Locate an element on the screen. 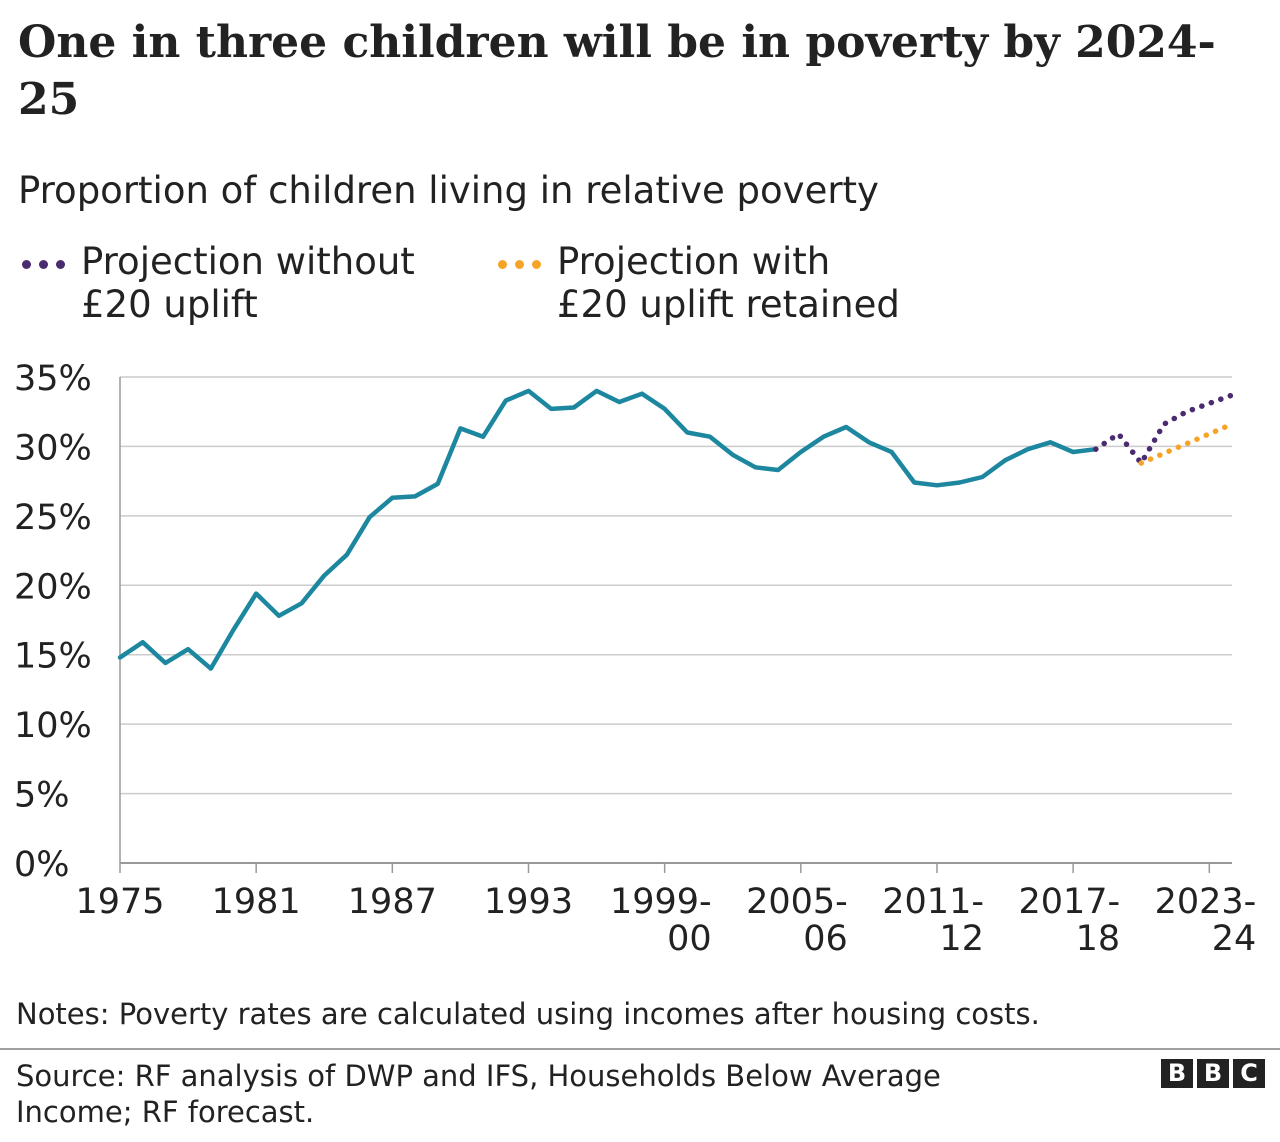 Image resolution: width=1280 pixels, height=1142 pixels. x-tick-label-line: 00 is located at coordinates (689, 939).